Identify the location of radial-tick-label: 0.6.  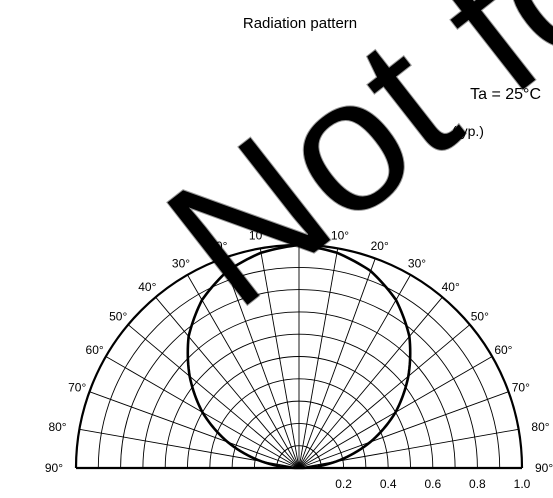
(432, 484).